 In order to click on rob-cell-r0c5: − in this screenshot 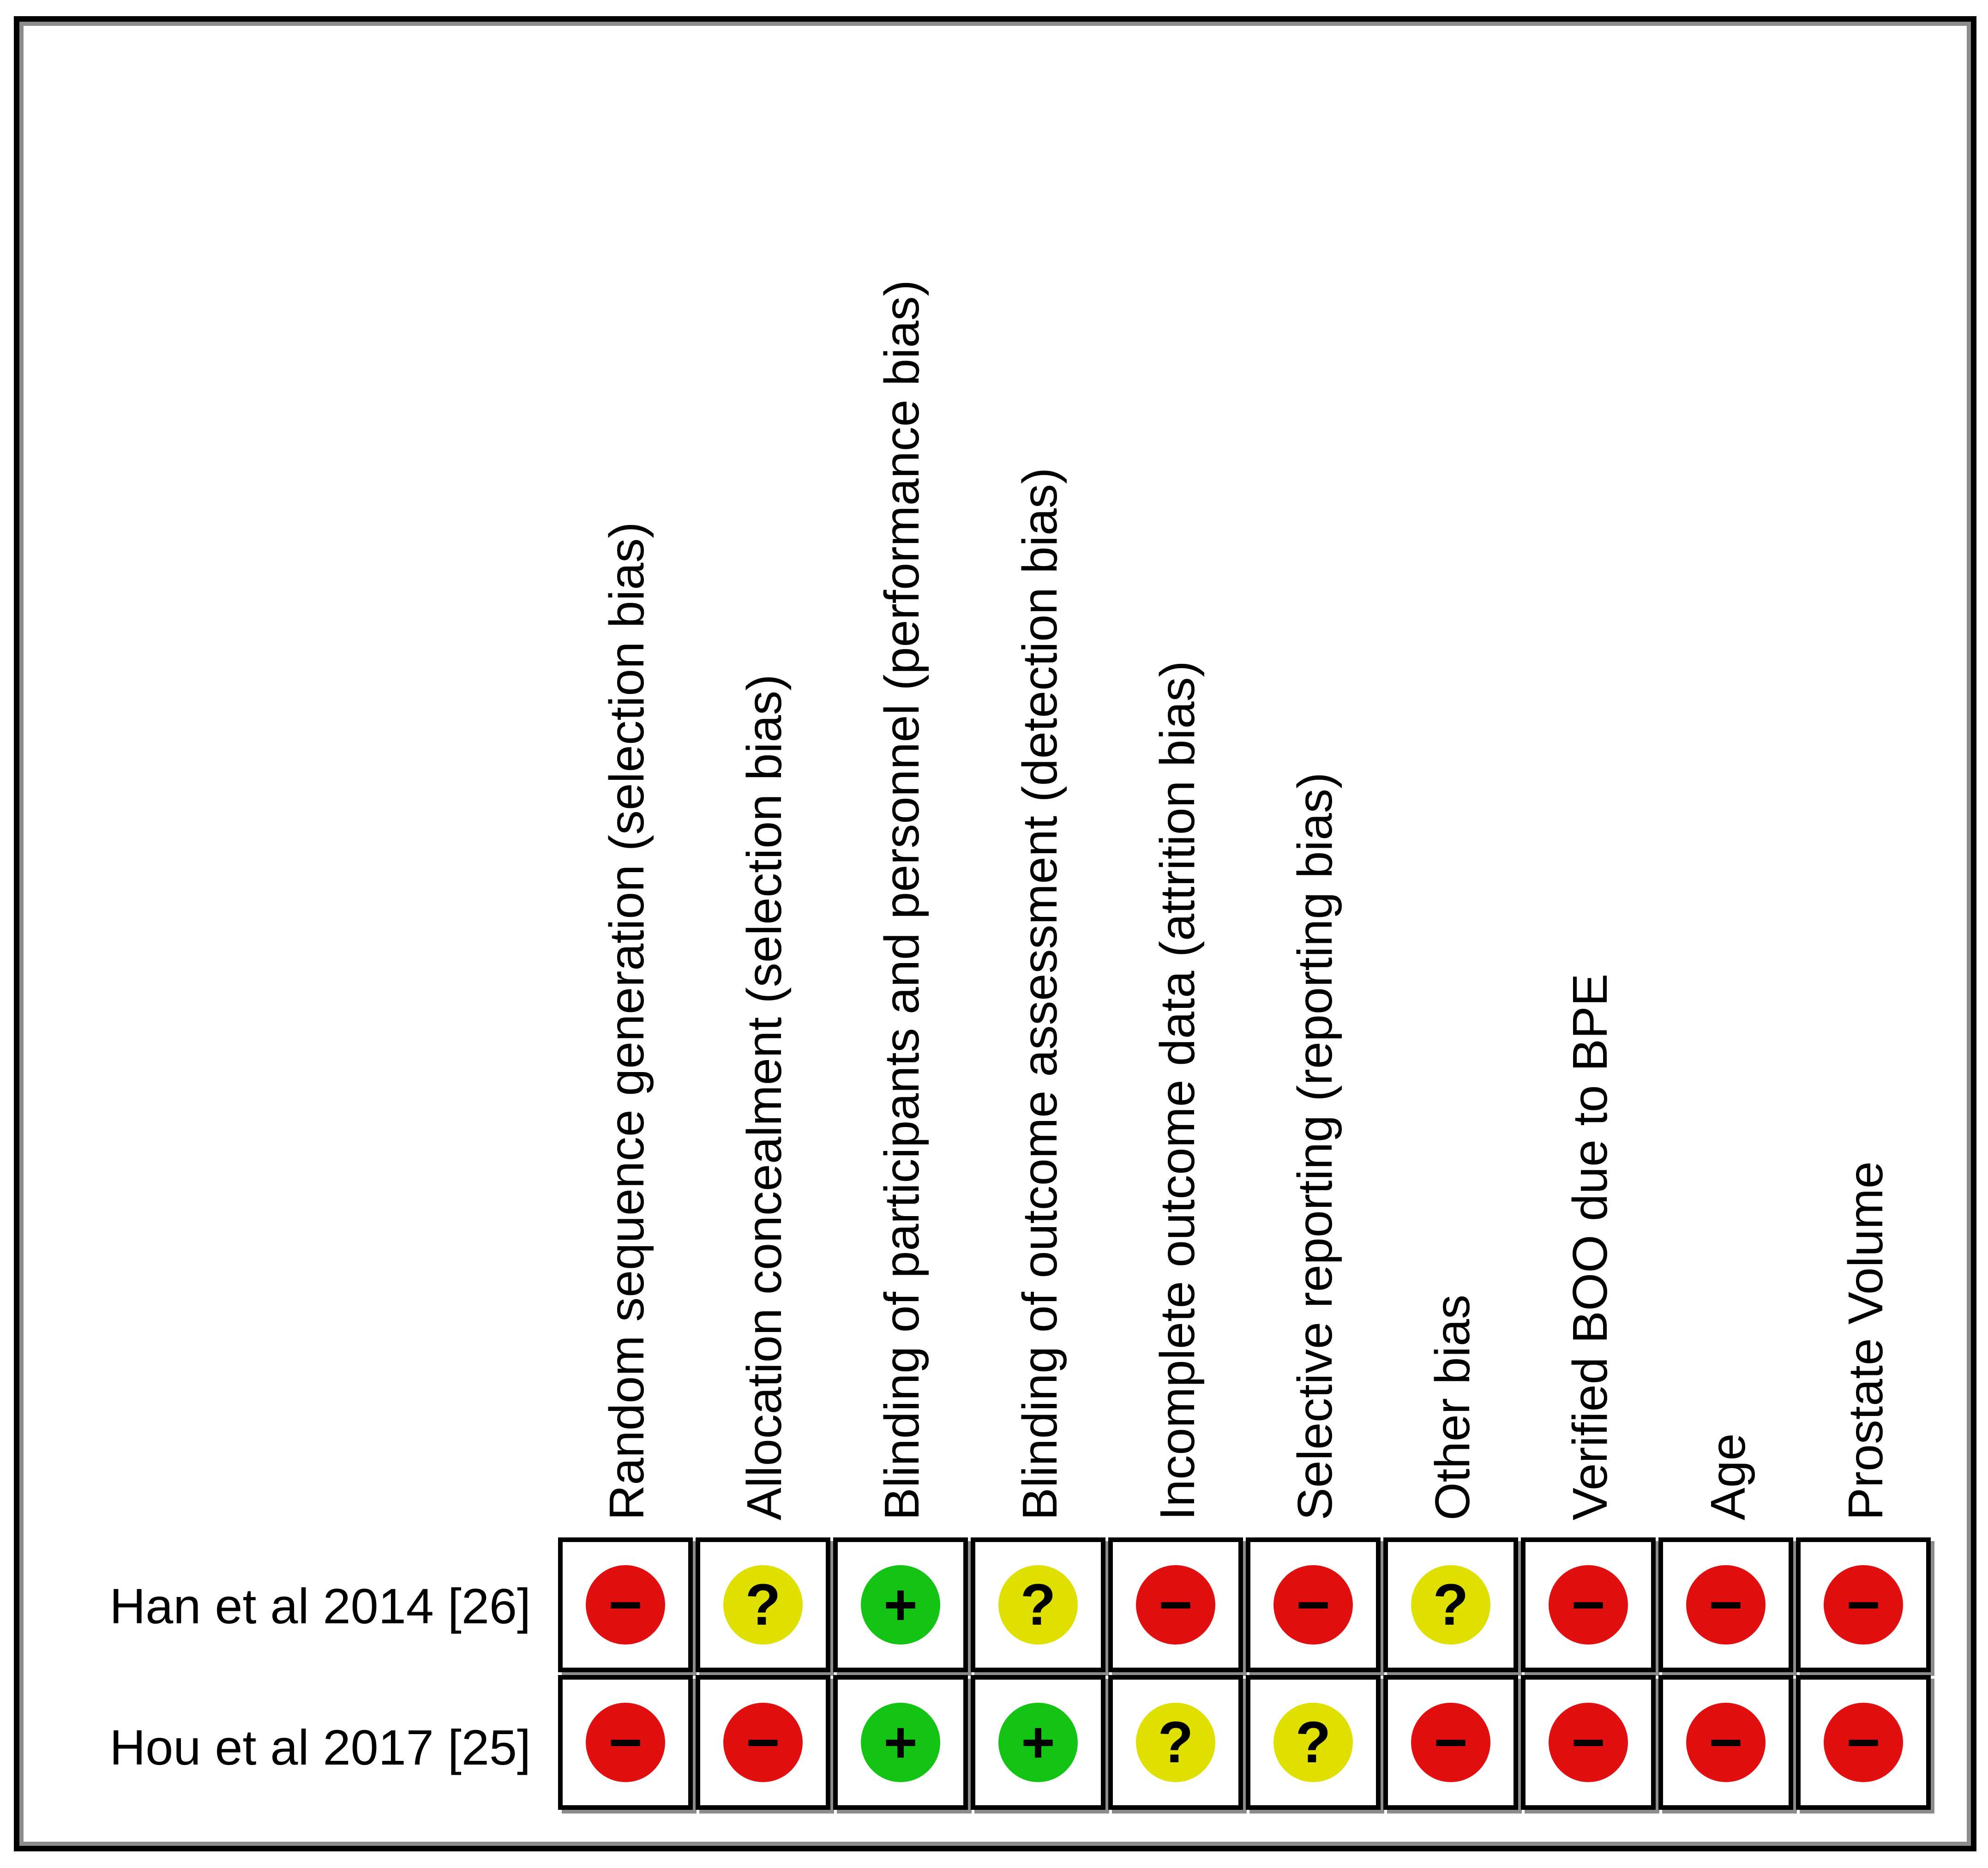, I will do `click(1313, 1604)`.